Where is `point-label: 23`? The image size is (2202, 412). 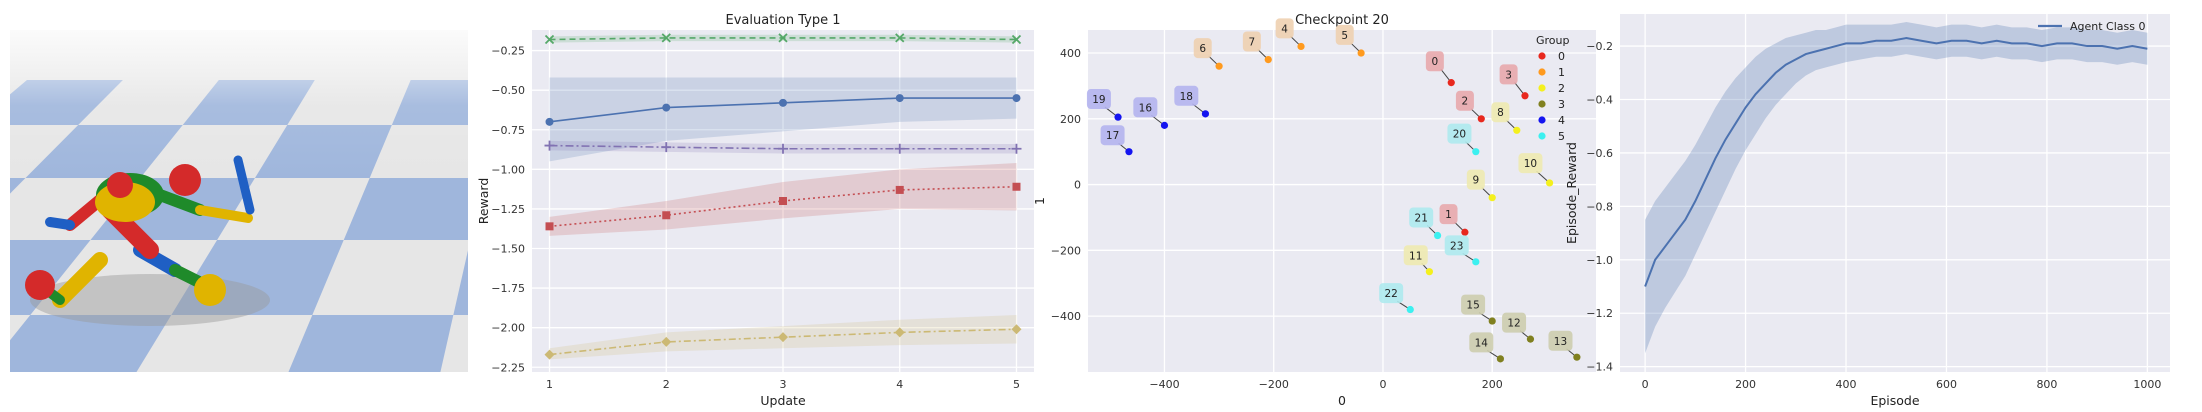
point-label: 23 is located at coordinates (1456, 246).